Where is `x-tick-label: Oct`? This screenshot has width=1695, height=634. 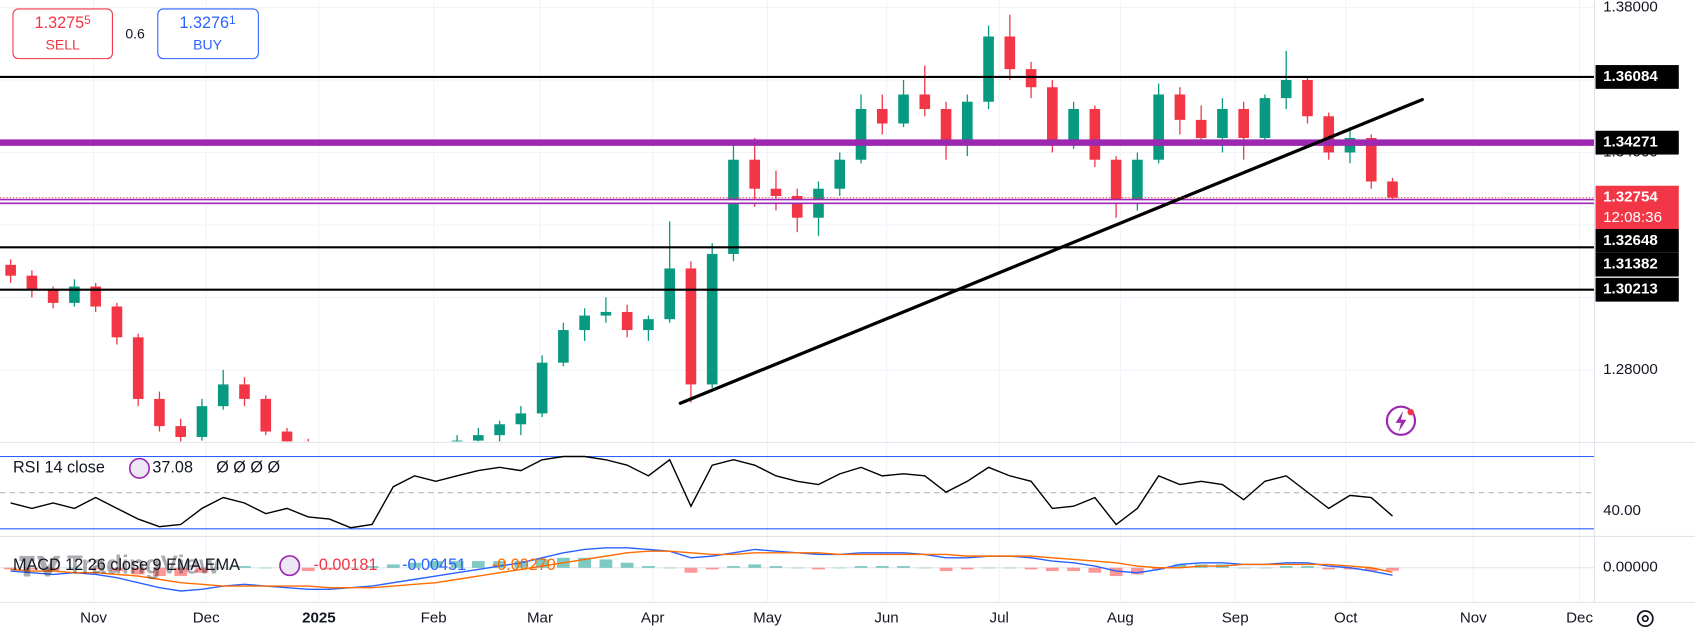
x-tick-label: Oct is located at coordinates (1346, 618).